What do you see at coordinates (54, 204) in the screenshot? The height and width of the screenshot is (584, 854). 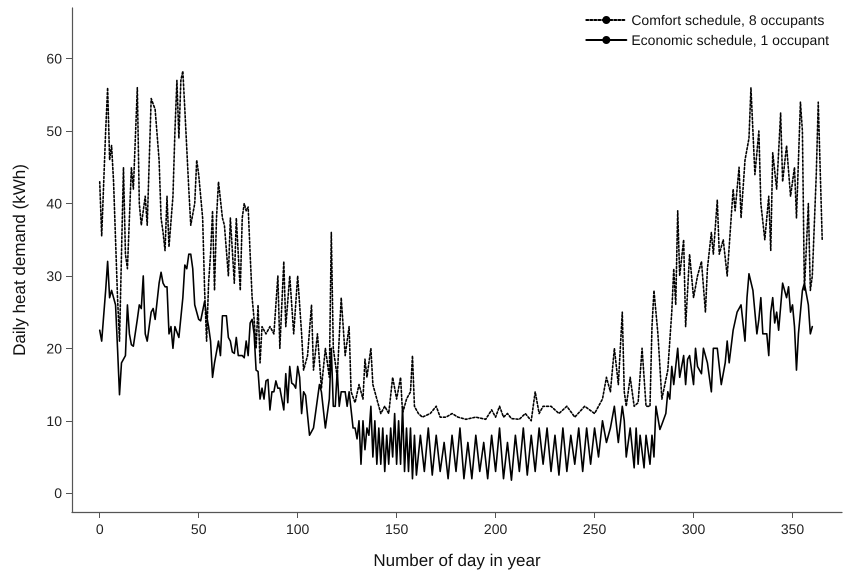 I see `y-tick-label: 40` at bounding box center [54, 204].